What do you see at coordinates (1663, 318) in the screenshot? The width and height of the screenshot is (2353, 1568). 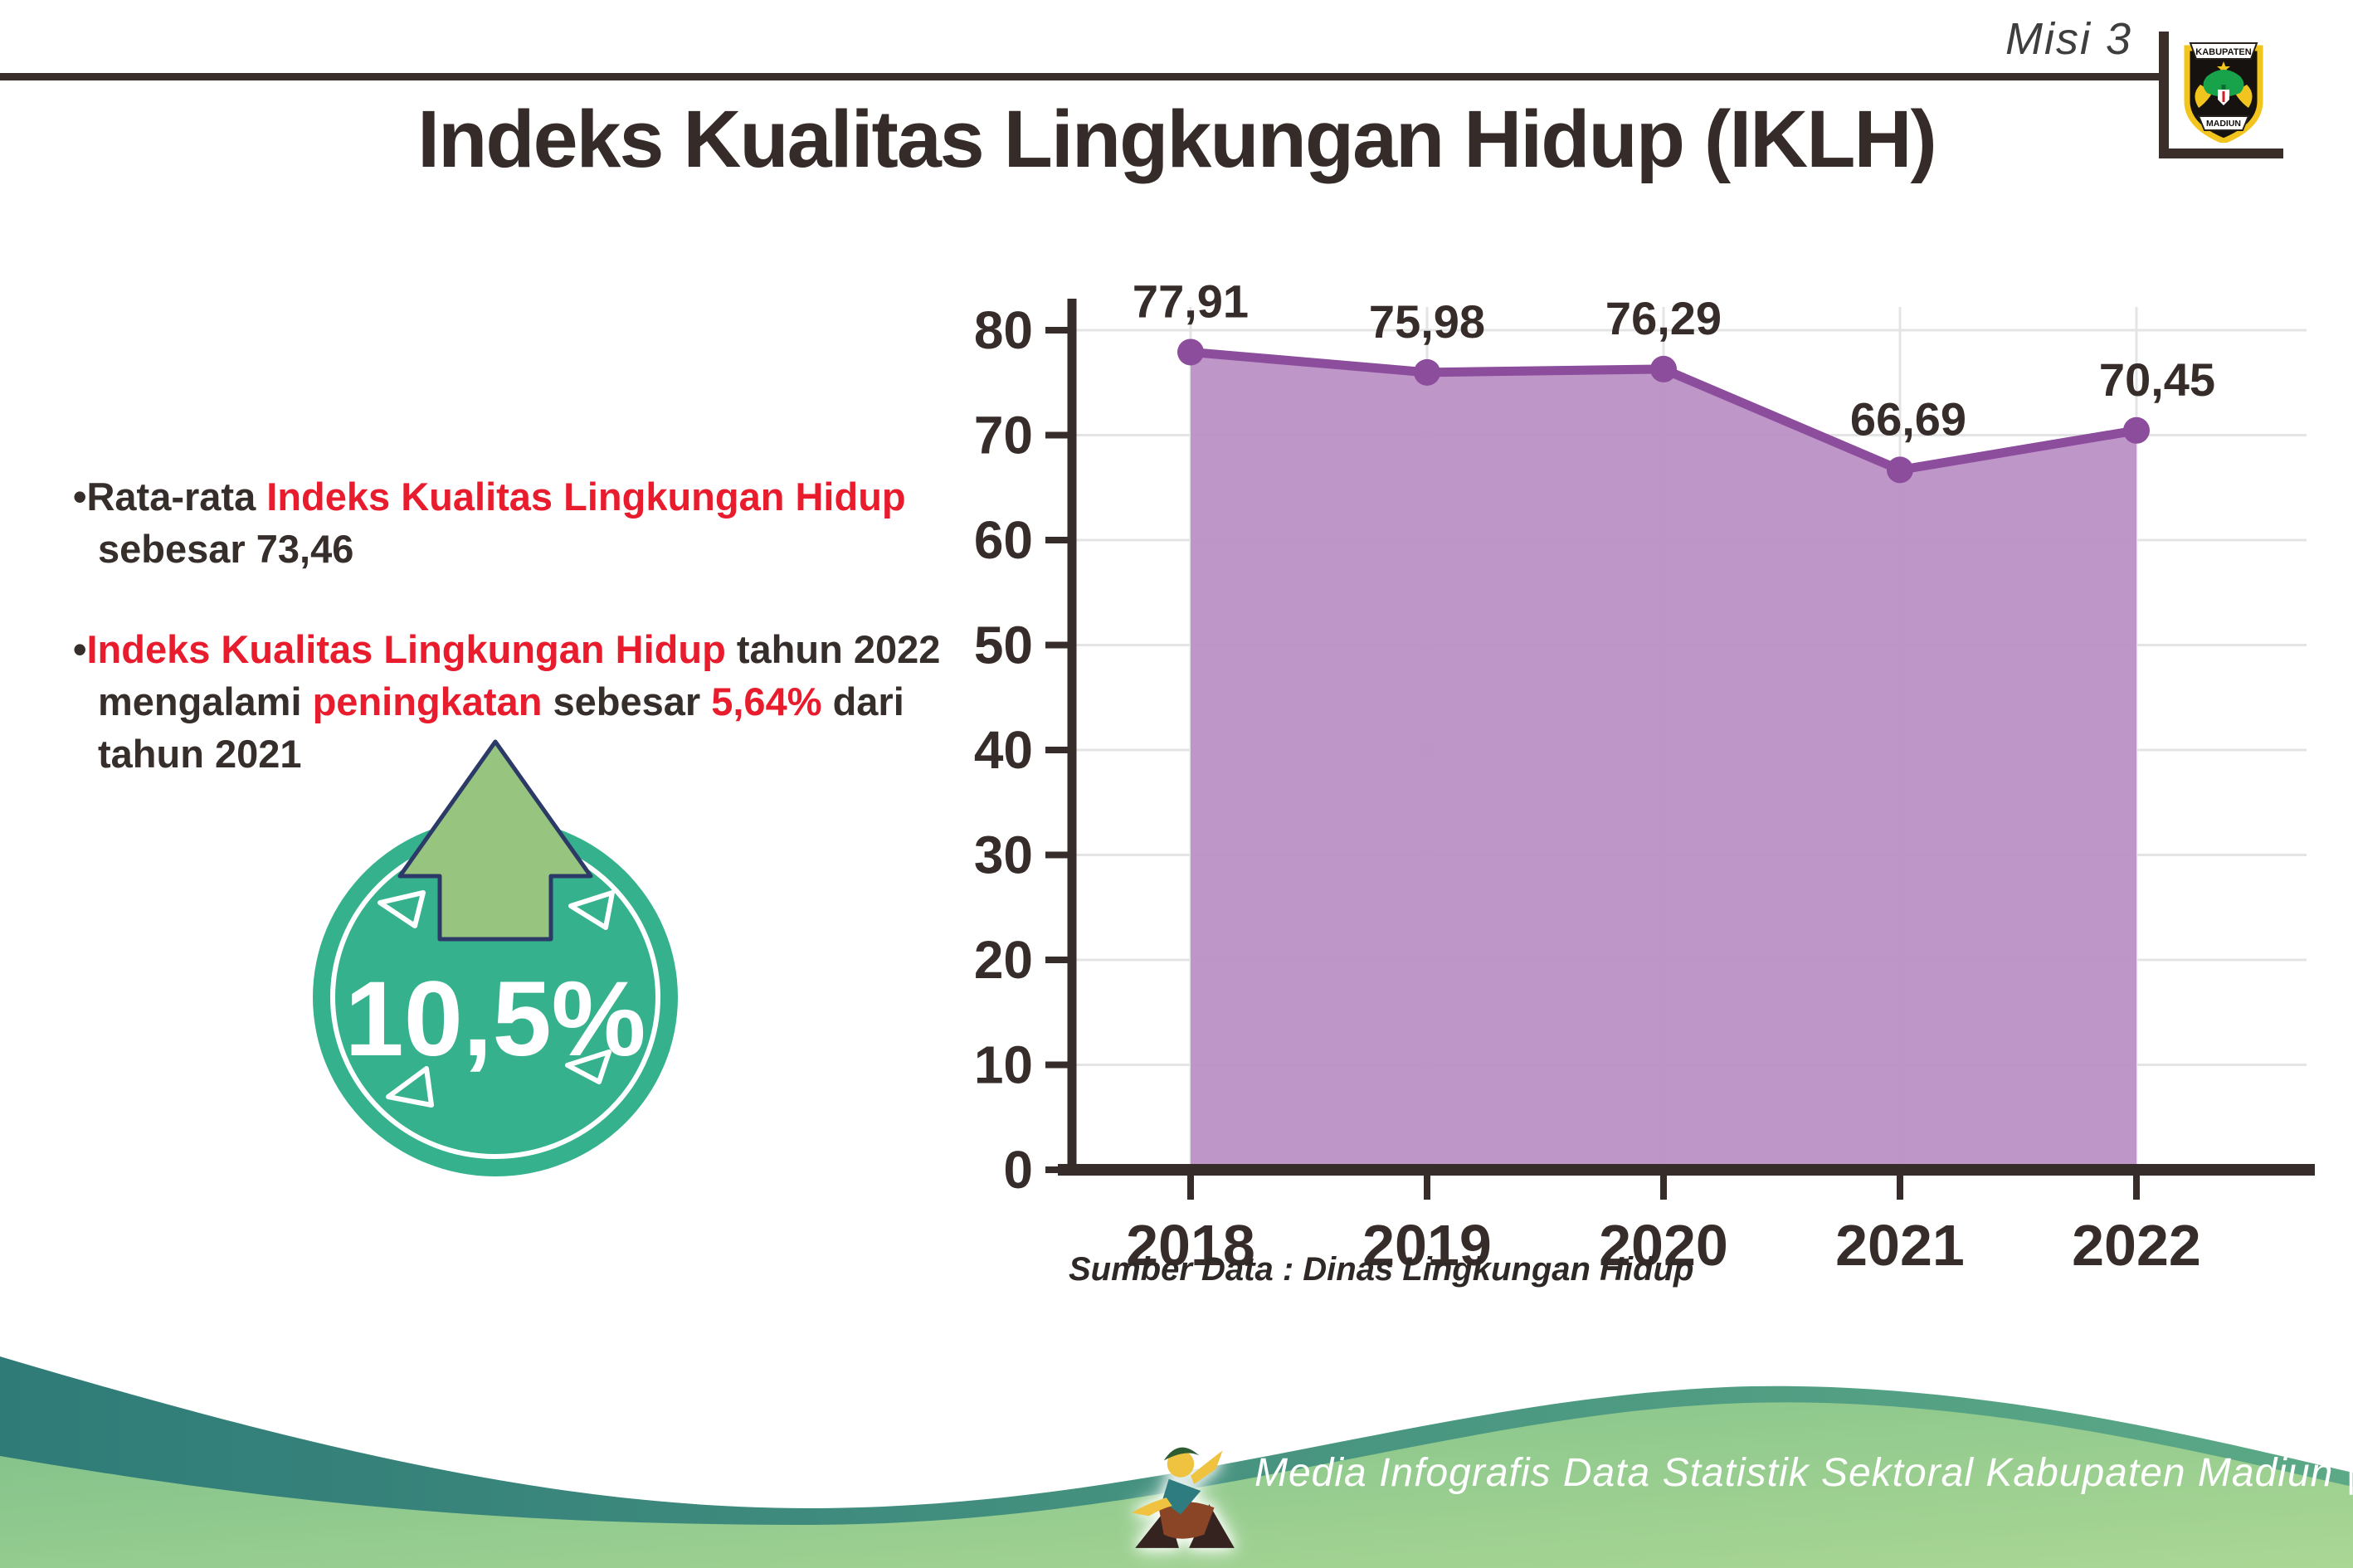 I see `data-label-2020: 76,29` at bounding box center [1663, 318].